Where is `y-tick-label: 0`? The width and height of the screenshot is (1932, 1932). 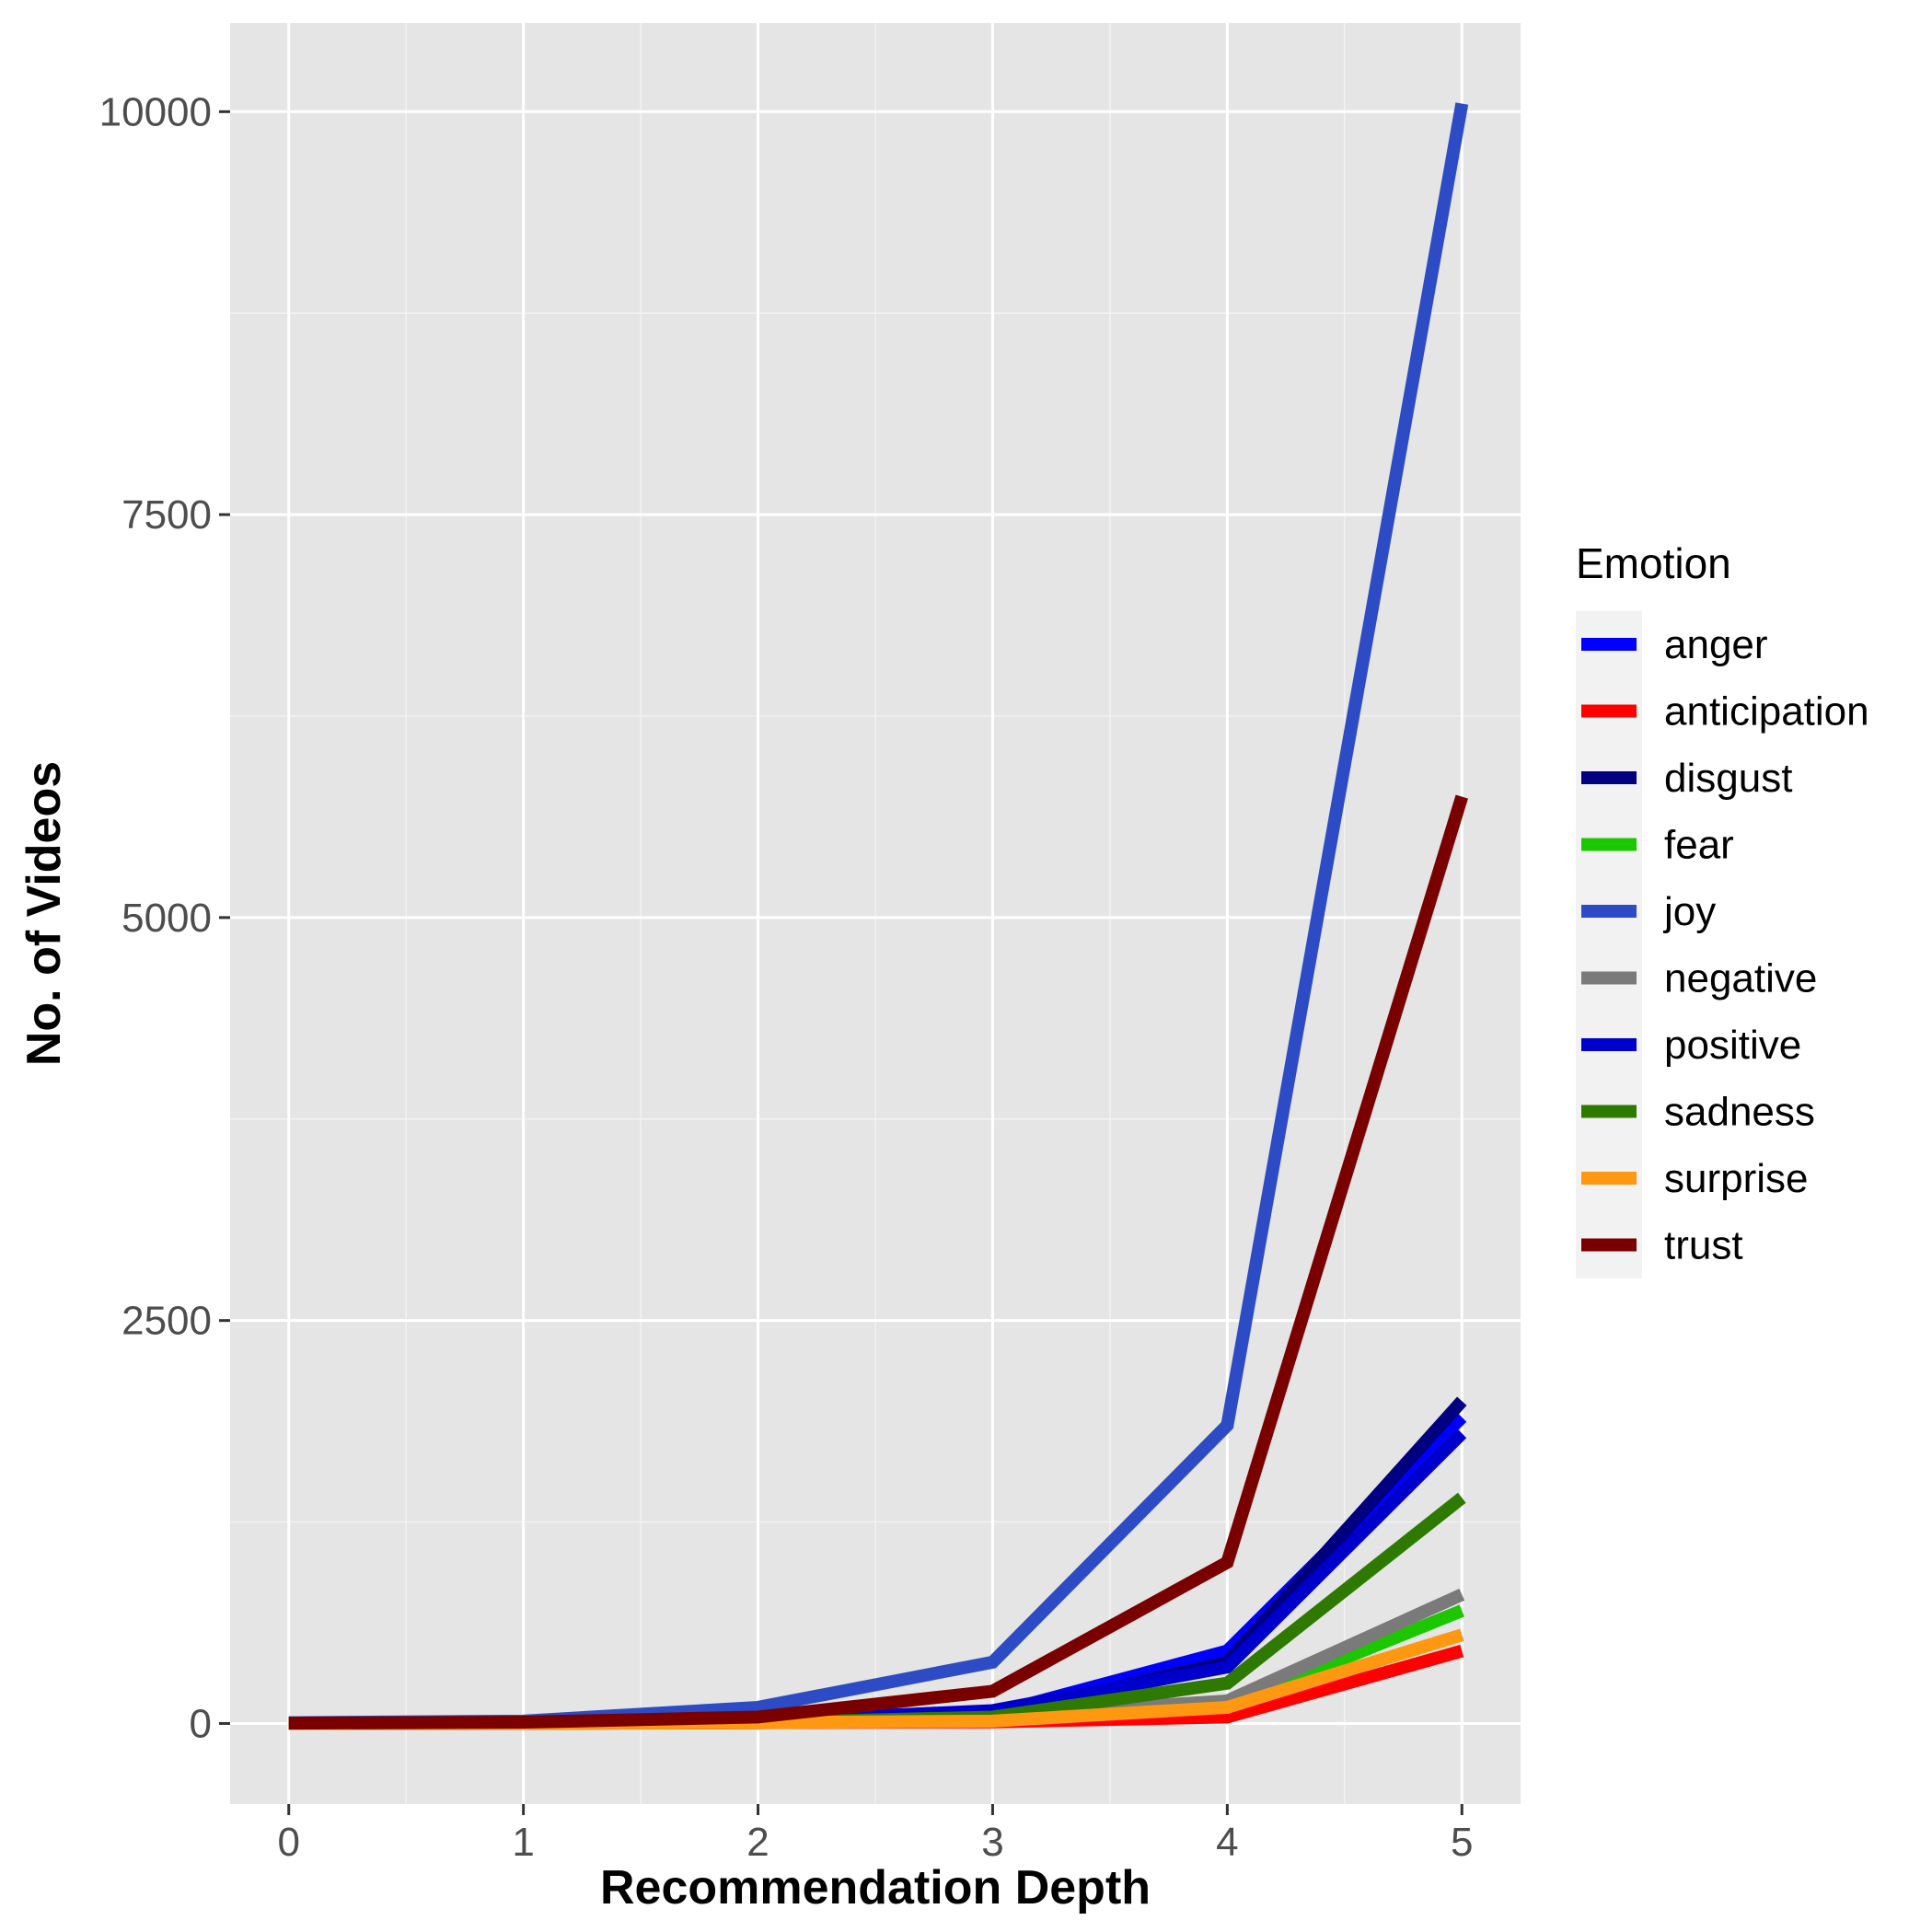
y-tick-label: 0 is located at coordinates (201, 1724).